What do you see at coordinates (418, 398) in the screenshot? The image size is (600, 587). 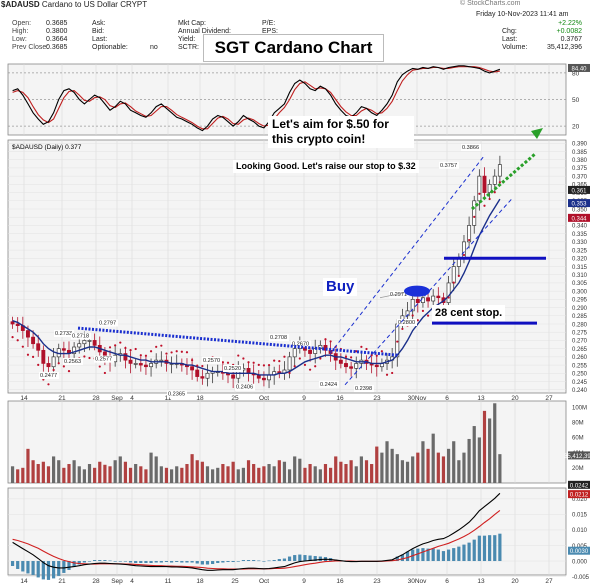 I see `x-tick-label: 30Nov` at bounding box center [418, 398].